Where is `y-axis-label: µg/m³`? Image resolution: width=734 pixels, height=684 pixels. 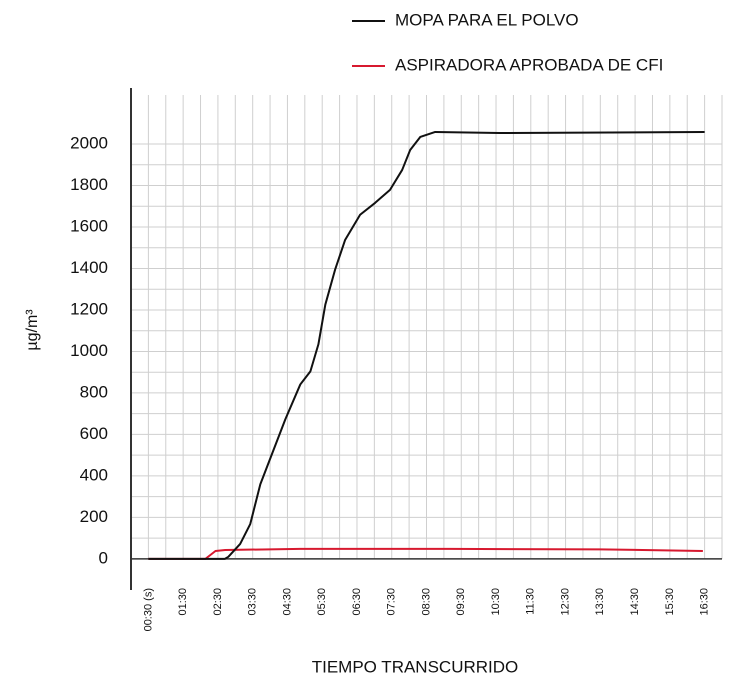
y-axis-label: µg/m³ is located at coordinates (32, 330).